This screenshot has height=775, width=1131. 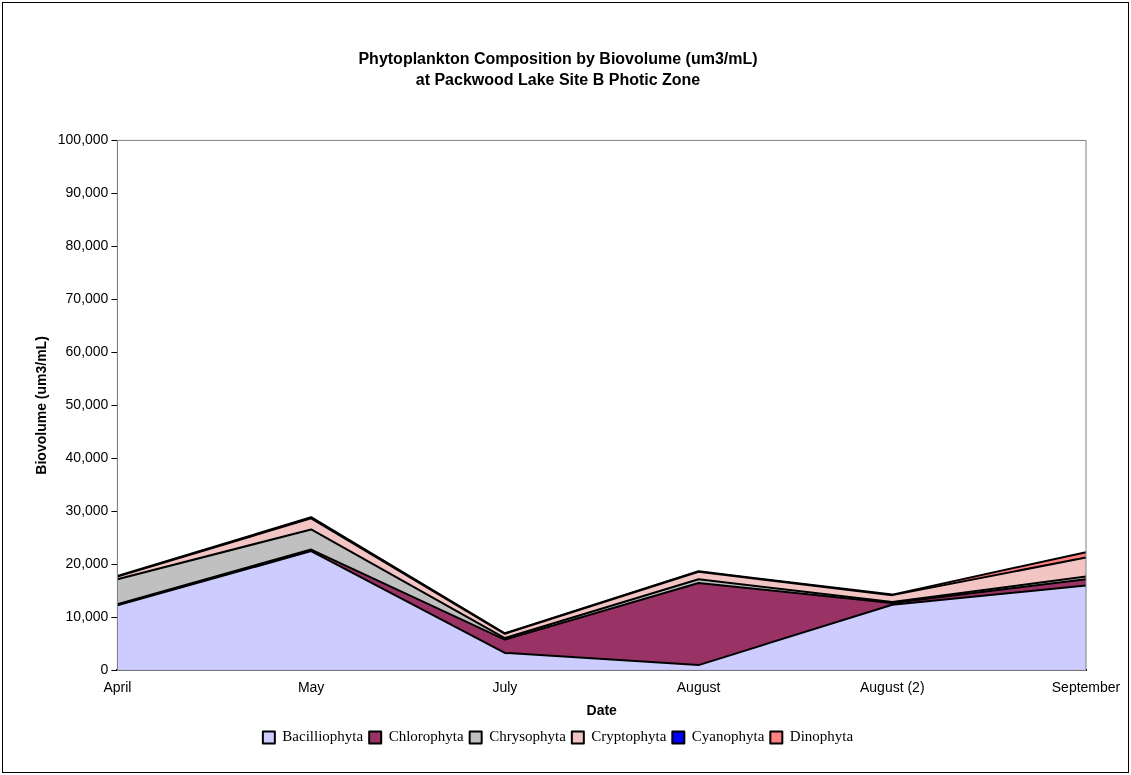 I want to click on legend-label: Cryptophyta, so click(x=629, y=736).